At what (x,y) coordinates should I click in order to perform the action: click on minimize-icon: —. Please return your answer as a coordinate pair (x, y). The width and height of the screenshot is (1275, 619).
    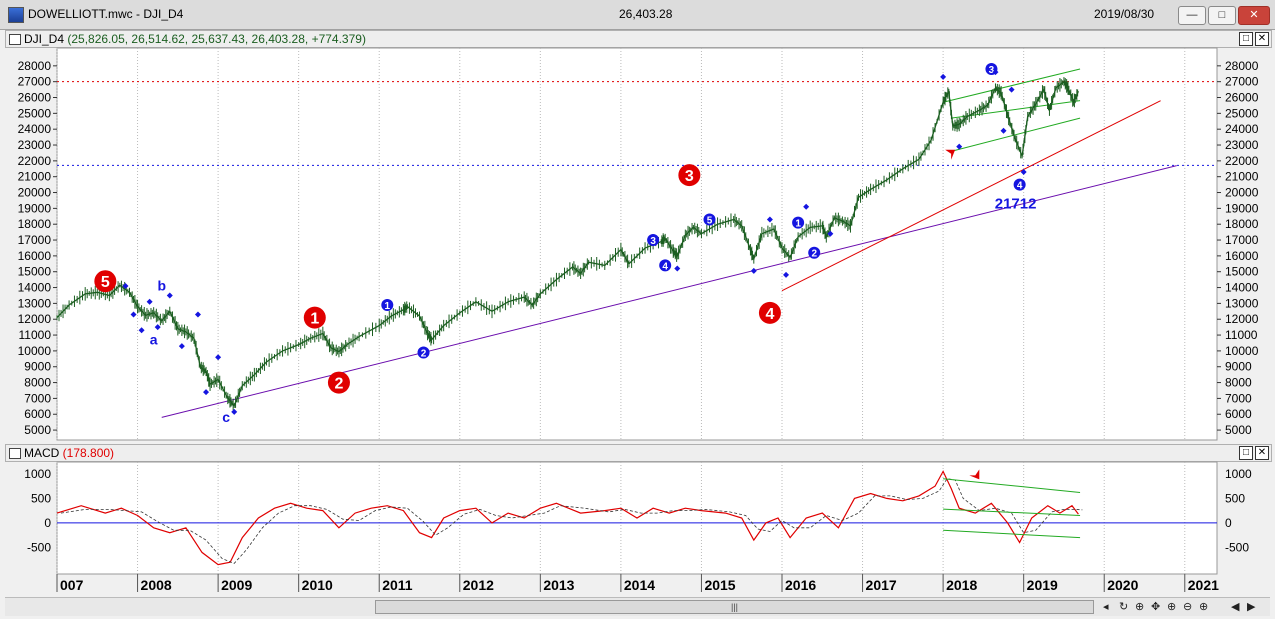
    Looking at the image, I should click on (1192, 15).